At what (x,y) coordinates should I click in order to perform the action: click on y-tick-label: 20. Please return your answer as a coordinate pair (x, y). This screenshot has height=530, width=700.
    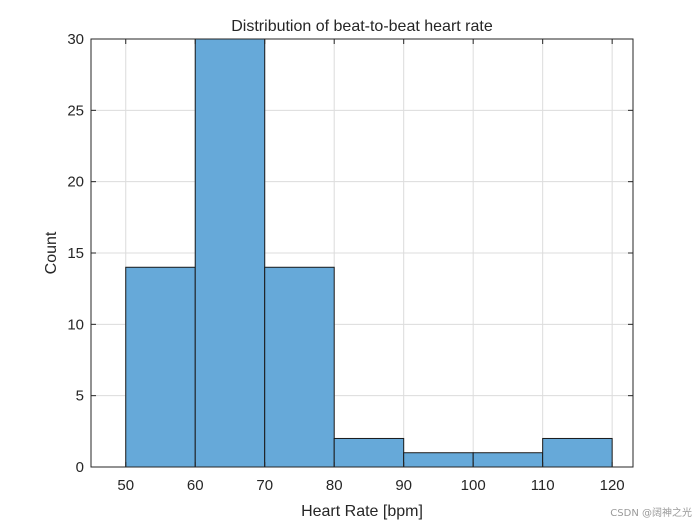
    Looking at the image, I should click on (75, 182).